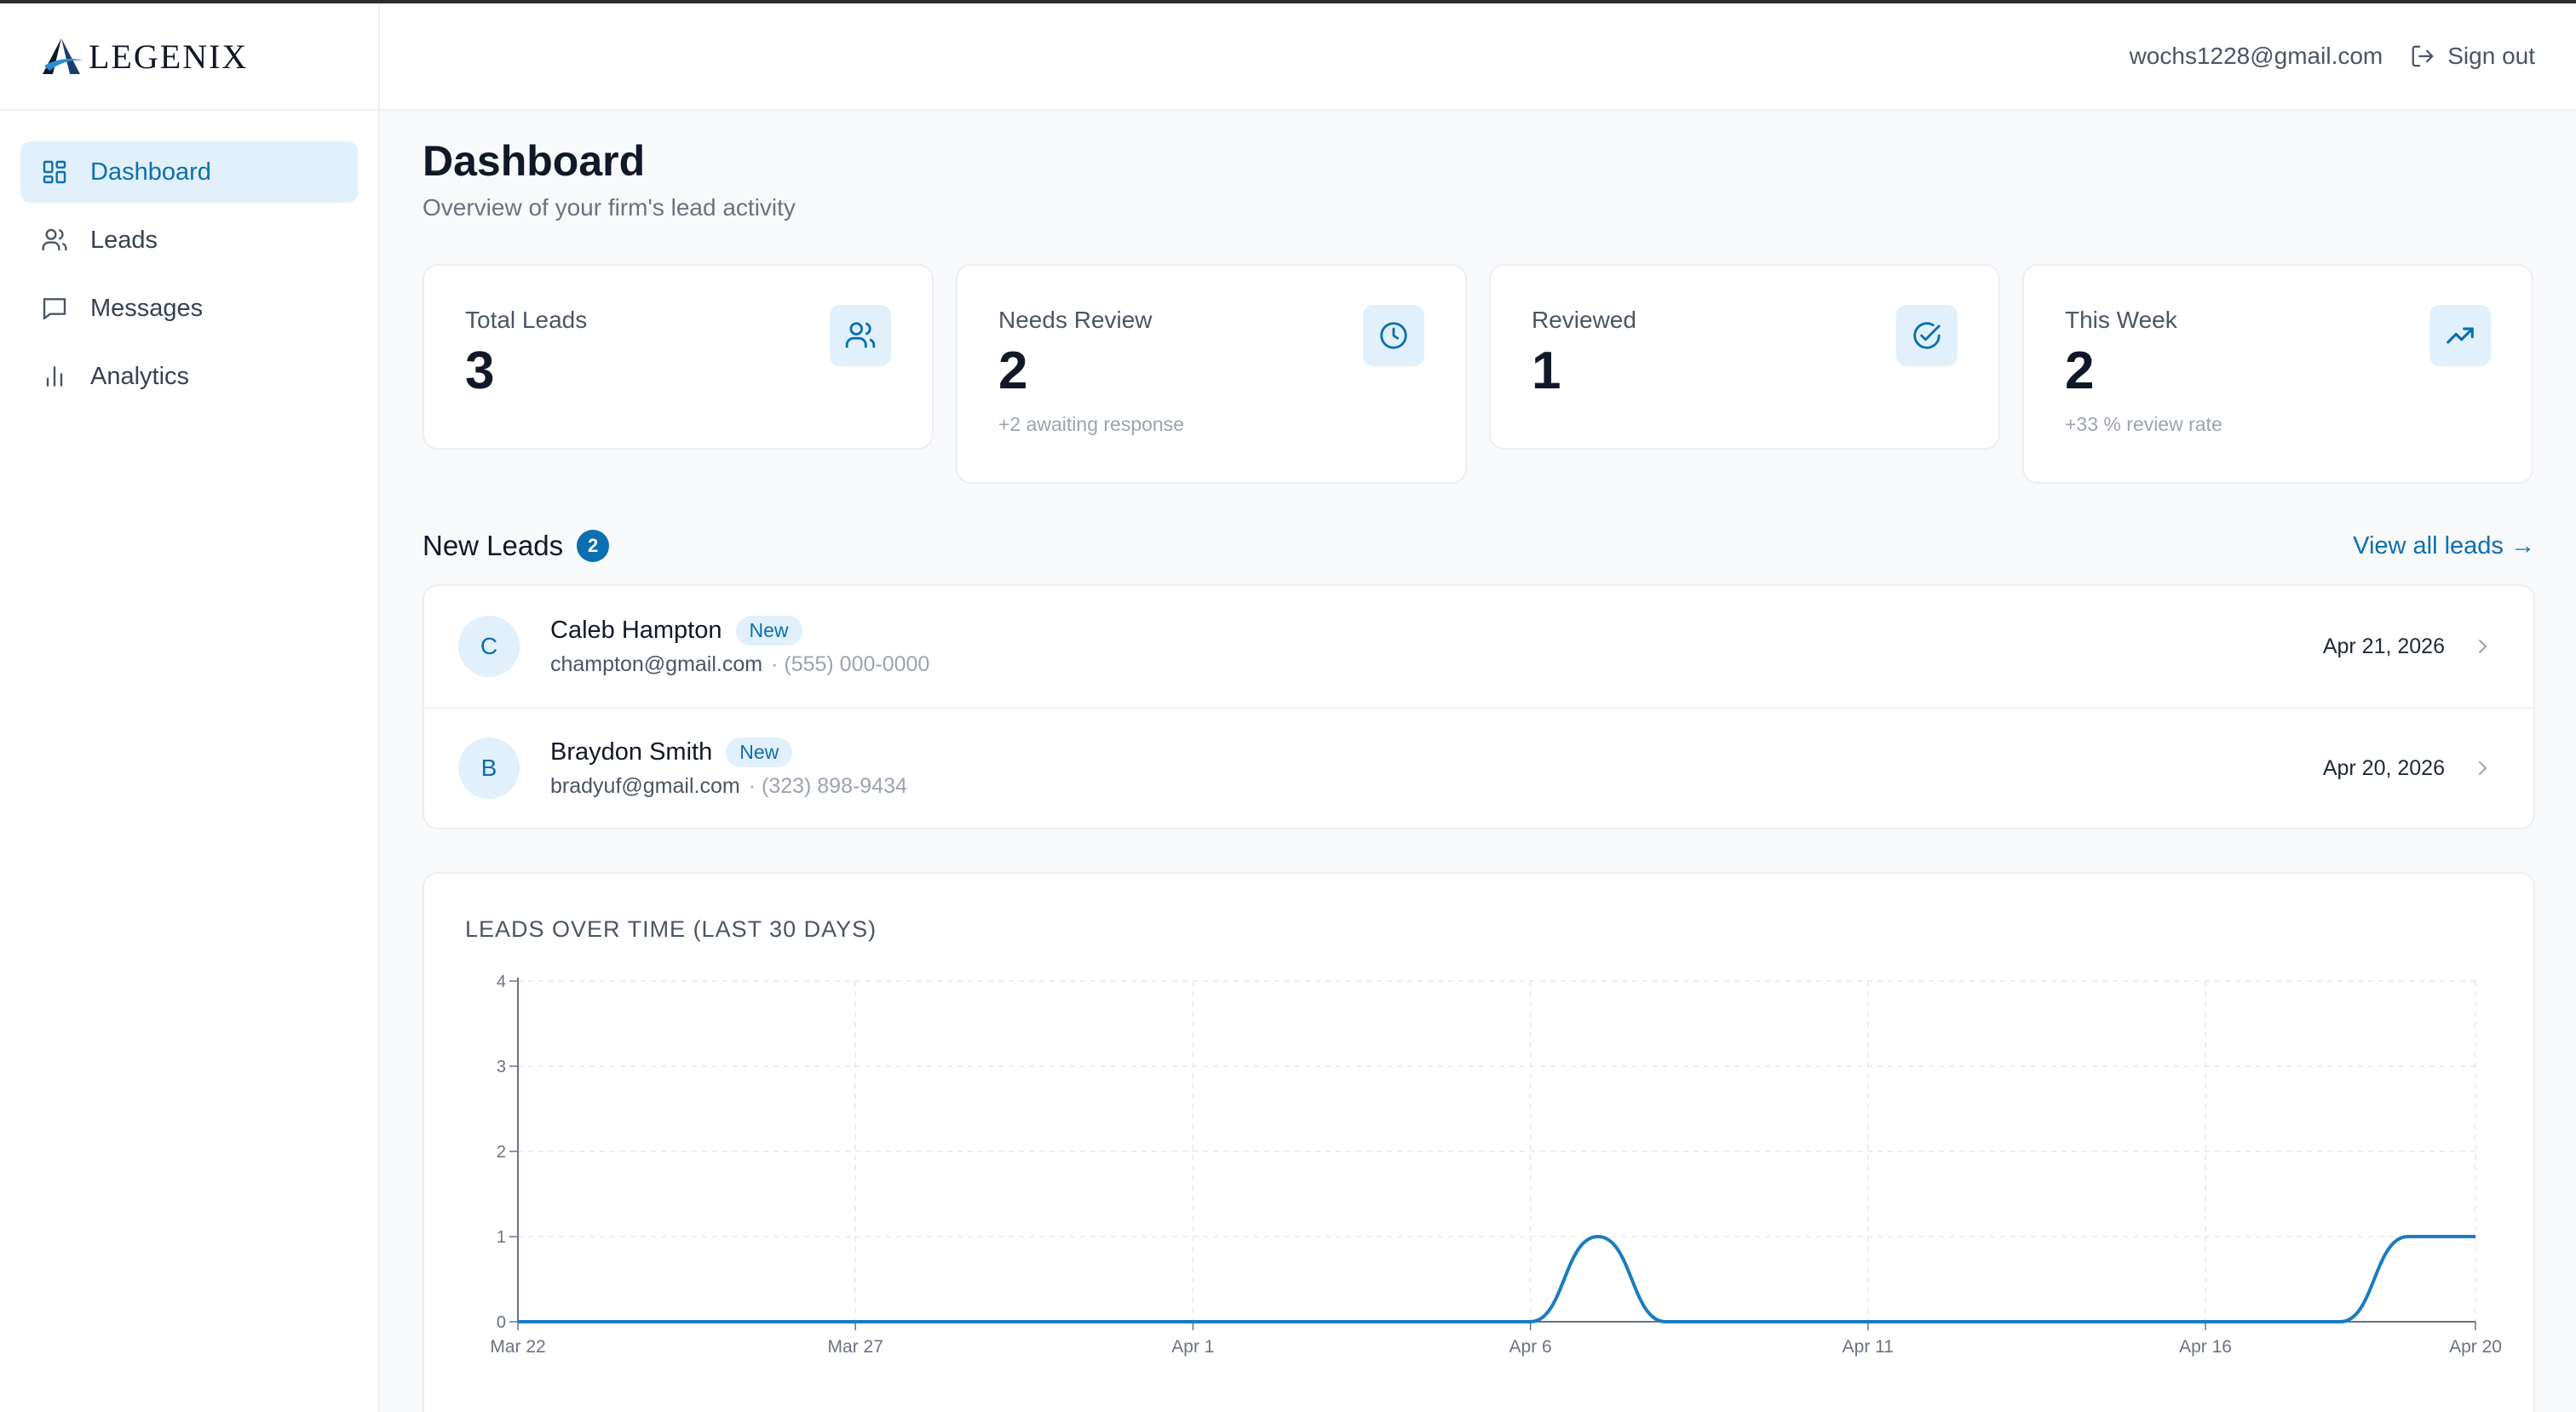 Image resolution: width=2576 pixels, height=1412 pixels. I want to click on sign-out-icon, so click(2423, 56).